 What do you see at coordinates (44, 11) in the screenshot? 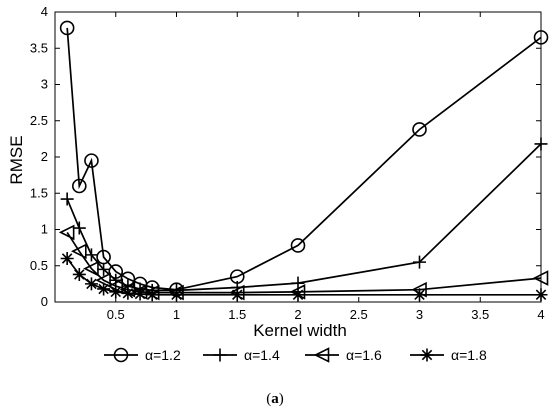
I see `y-tick-label: 4` at bounding box center [44, 11].